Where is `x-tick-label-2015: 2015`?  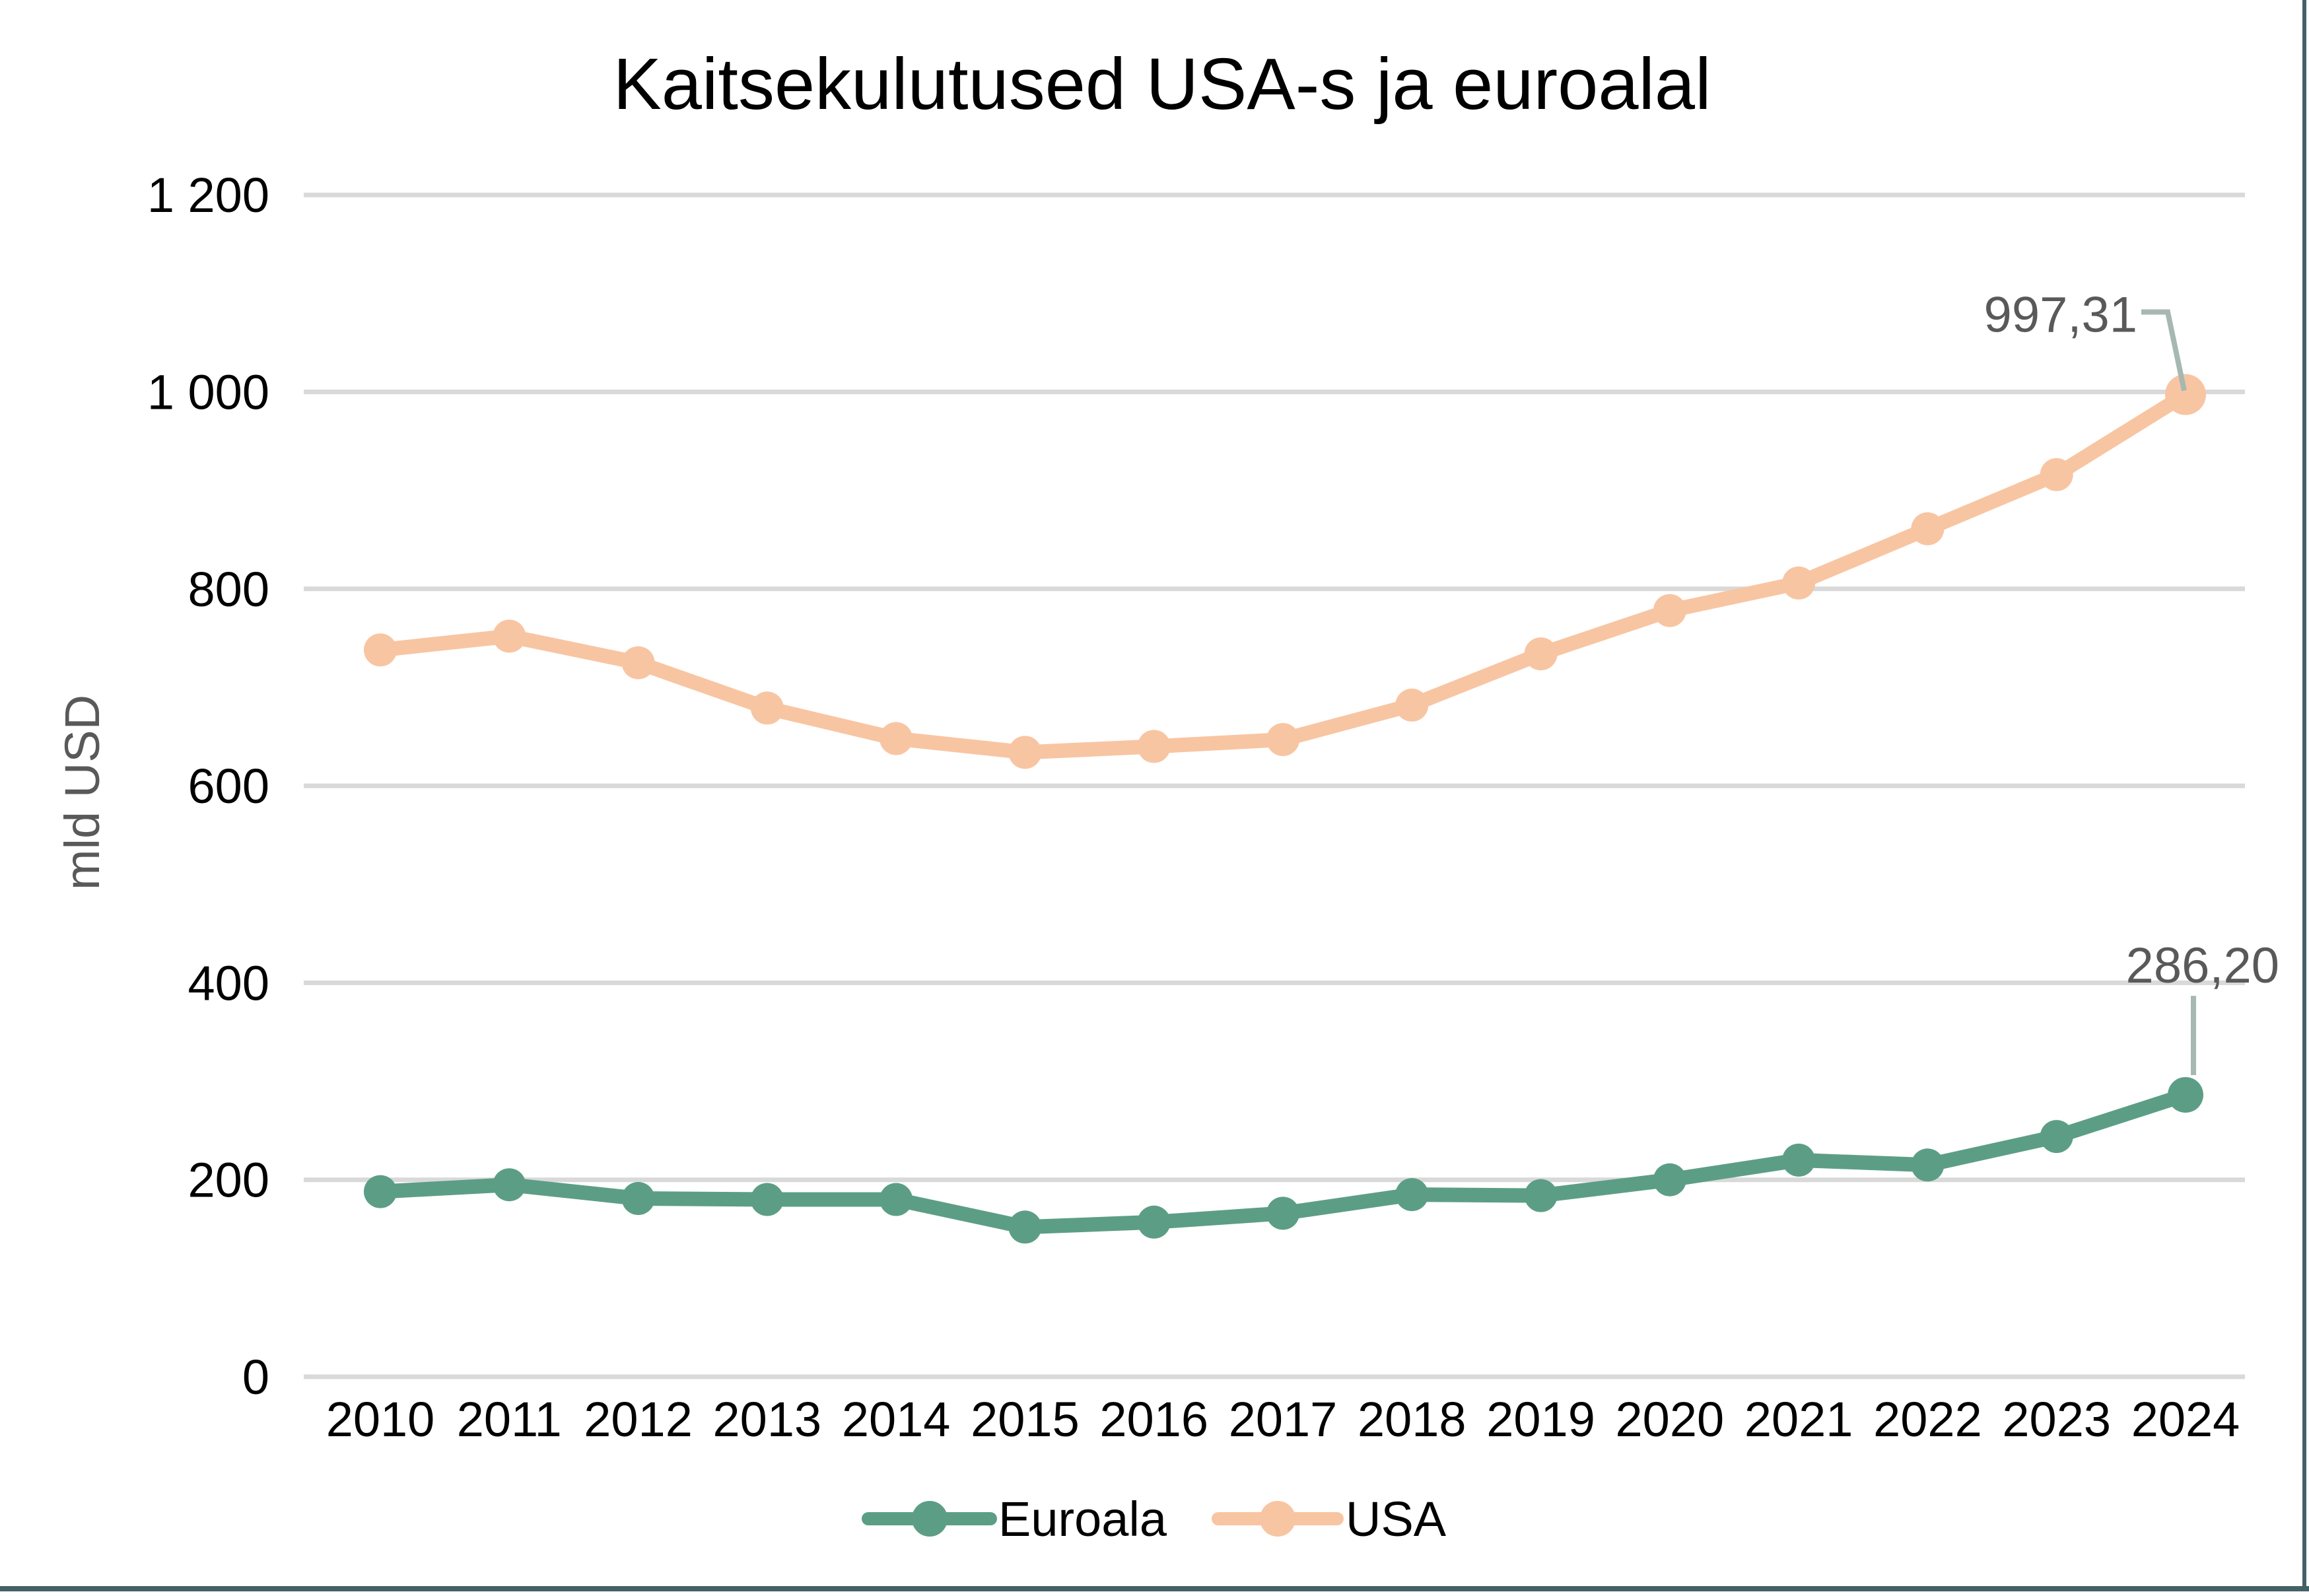
x-tick-label-2015: 2015 is located at coordinates (1025, 1419).